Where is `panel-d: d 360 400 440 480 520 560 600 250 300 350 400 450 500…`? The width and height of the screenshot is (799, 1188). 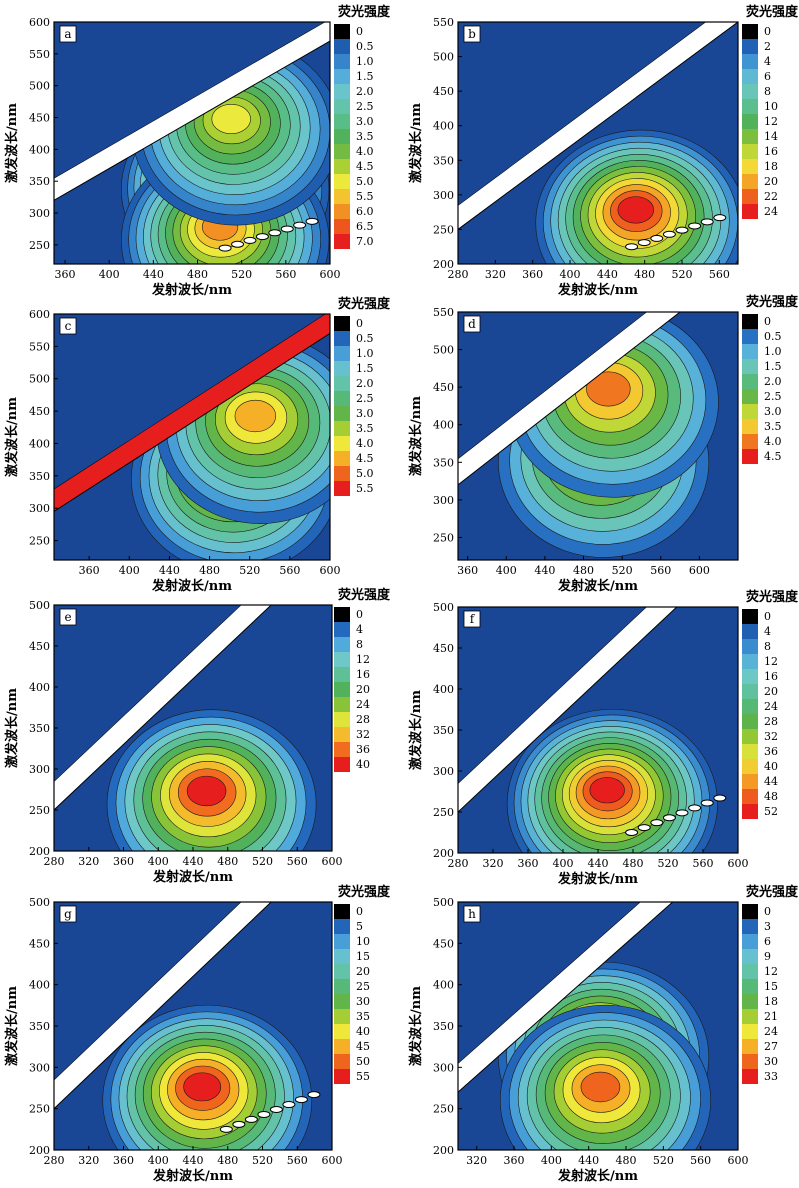
panel-d: d 360 400 440 480 520 560 600 250 300 350 400 450 500… is located at coordinates (603, 444).